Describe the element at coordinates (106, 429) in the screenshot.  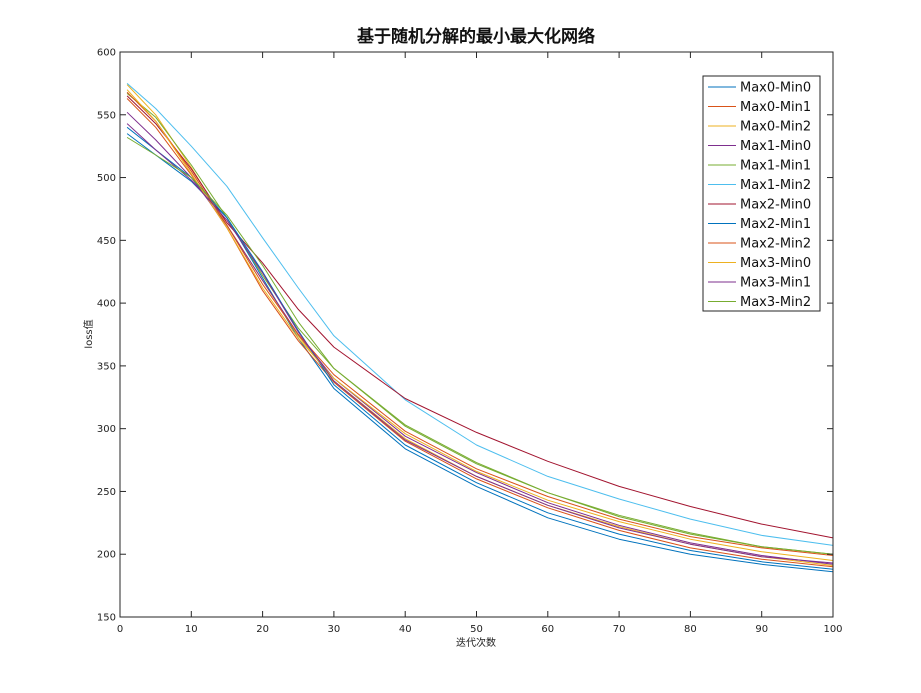
I see `y-tick-label: 300` at that location.